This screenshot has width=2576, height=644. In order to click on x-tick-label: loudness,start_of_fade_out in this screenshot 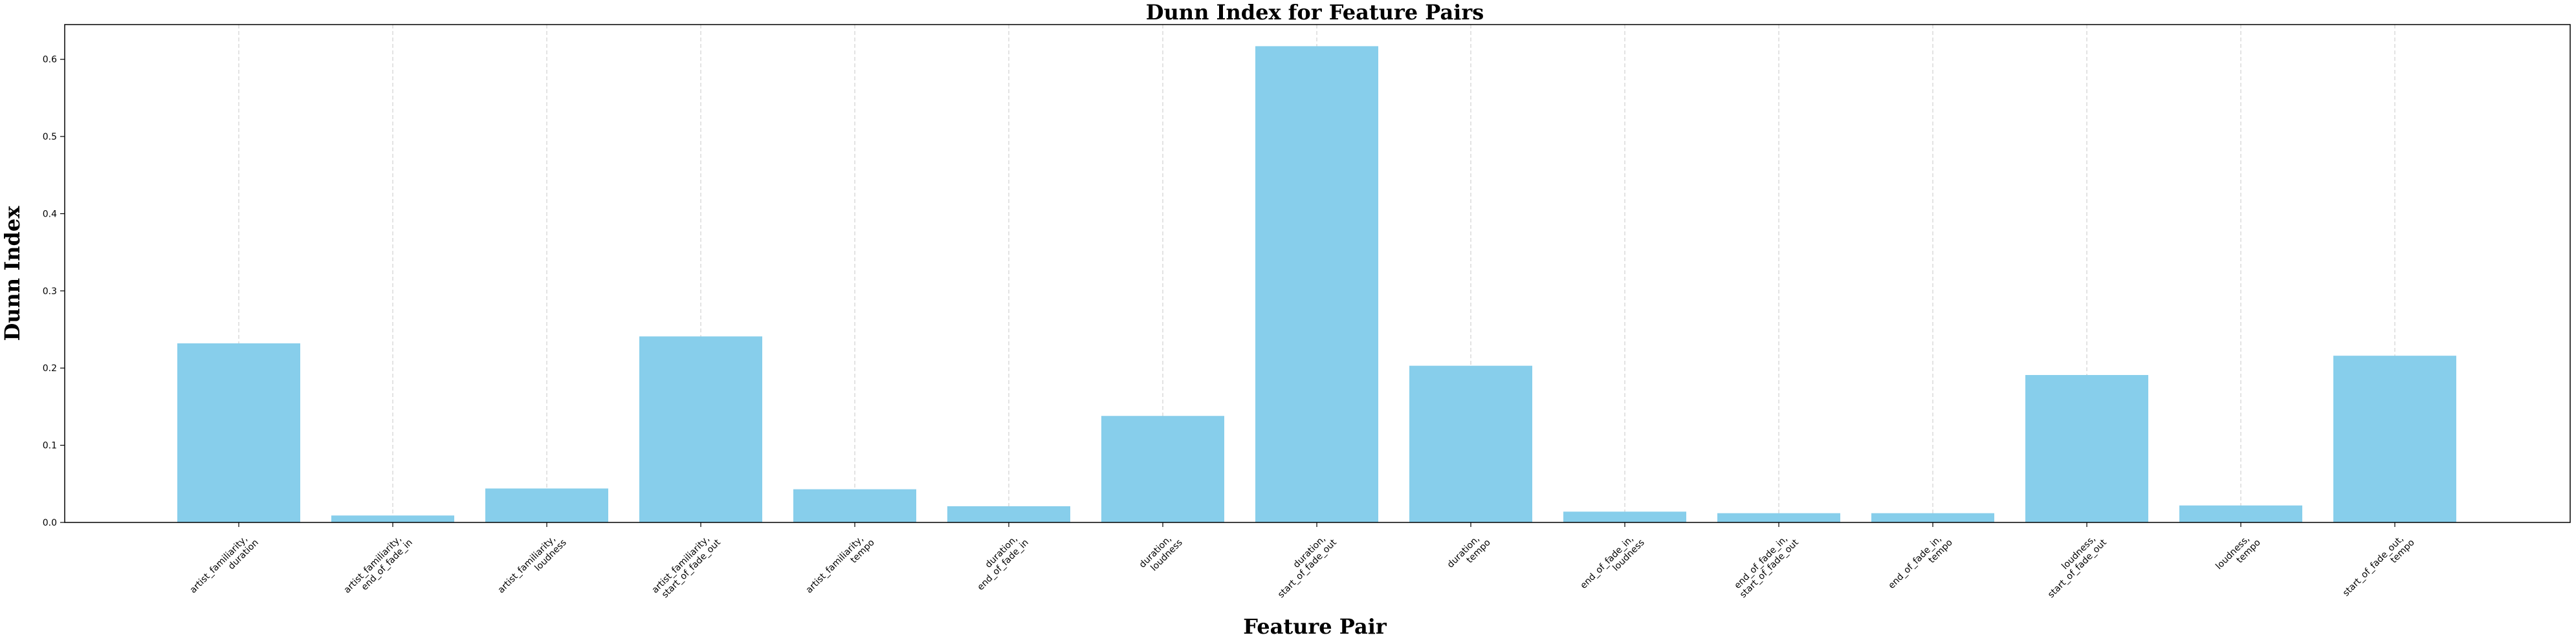, I will do `click(2074, 565)`.